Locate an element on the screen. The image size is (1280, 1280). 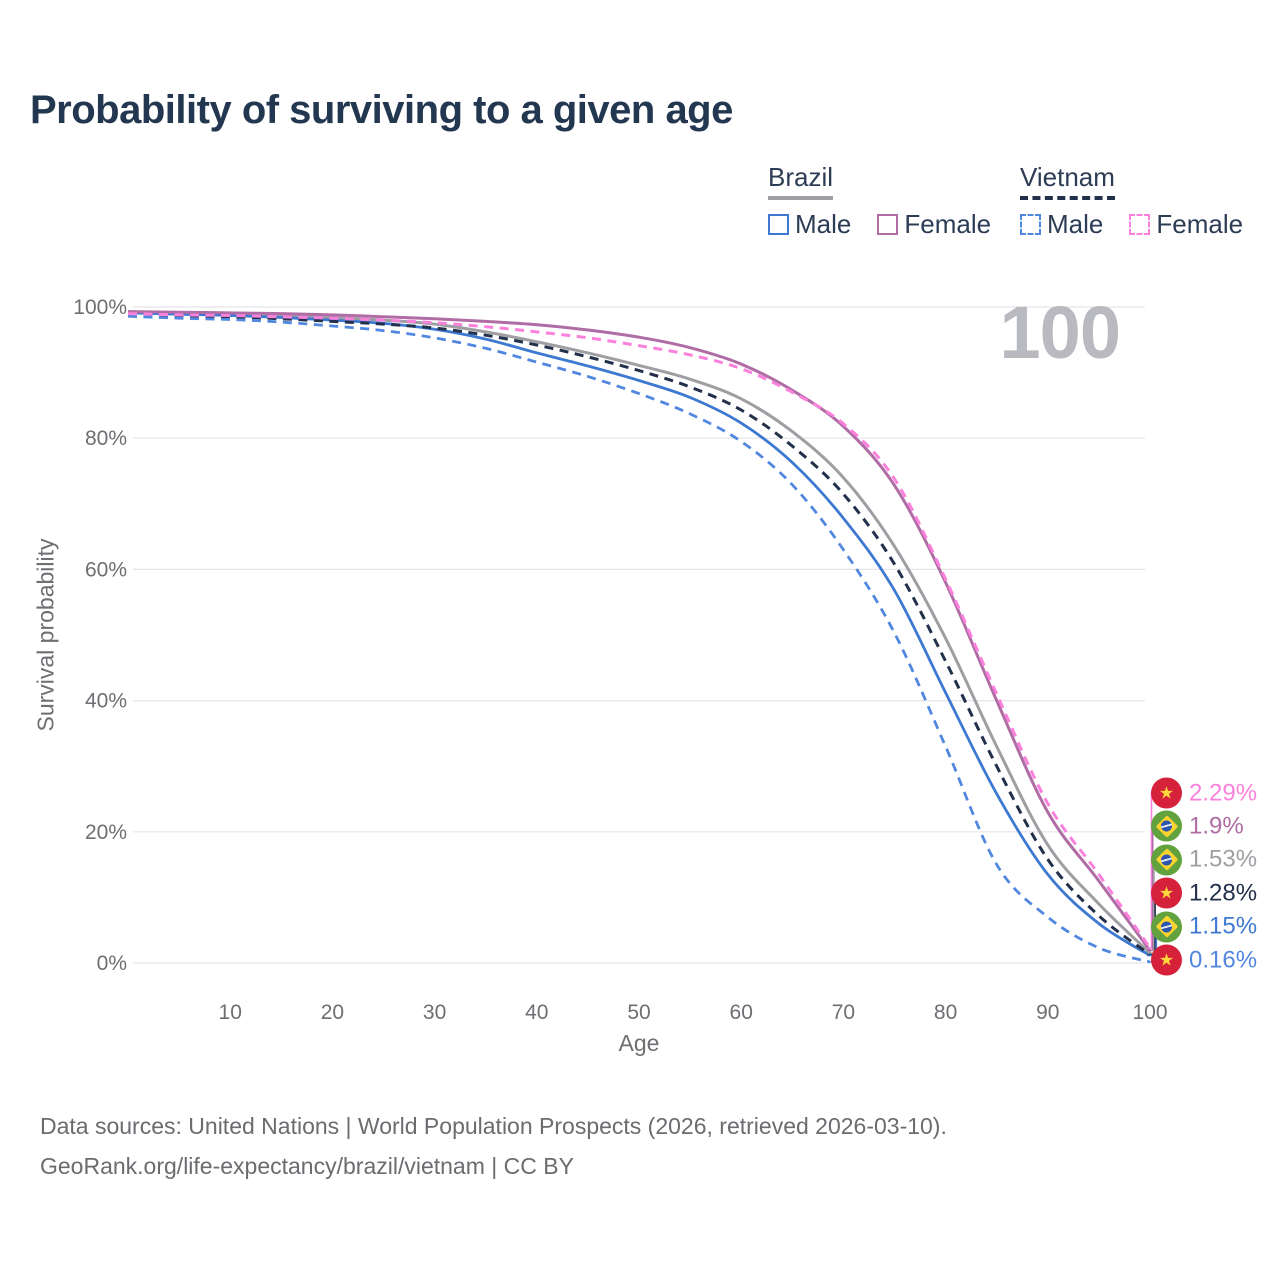
brazil-female-swatch-icon is located at coordinates (888, 224).